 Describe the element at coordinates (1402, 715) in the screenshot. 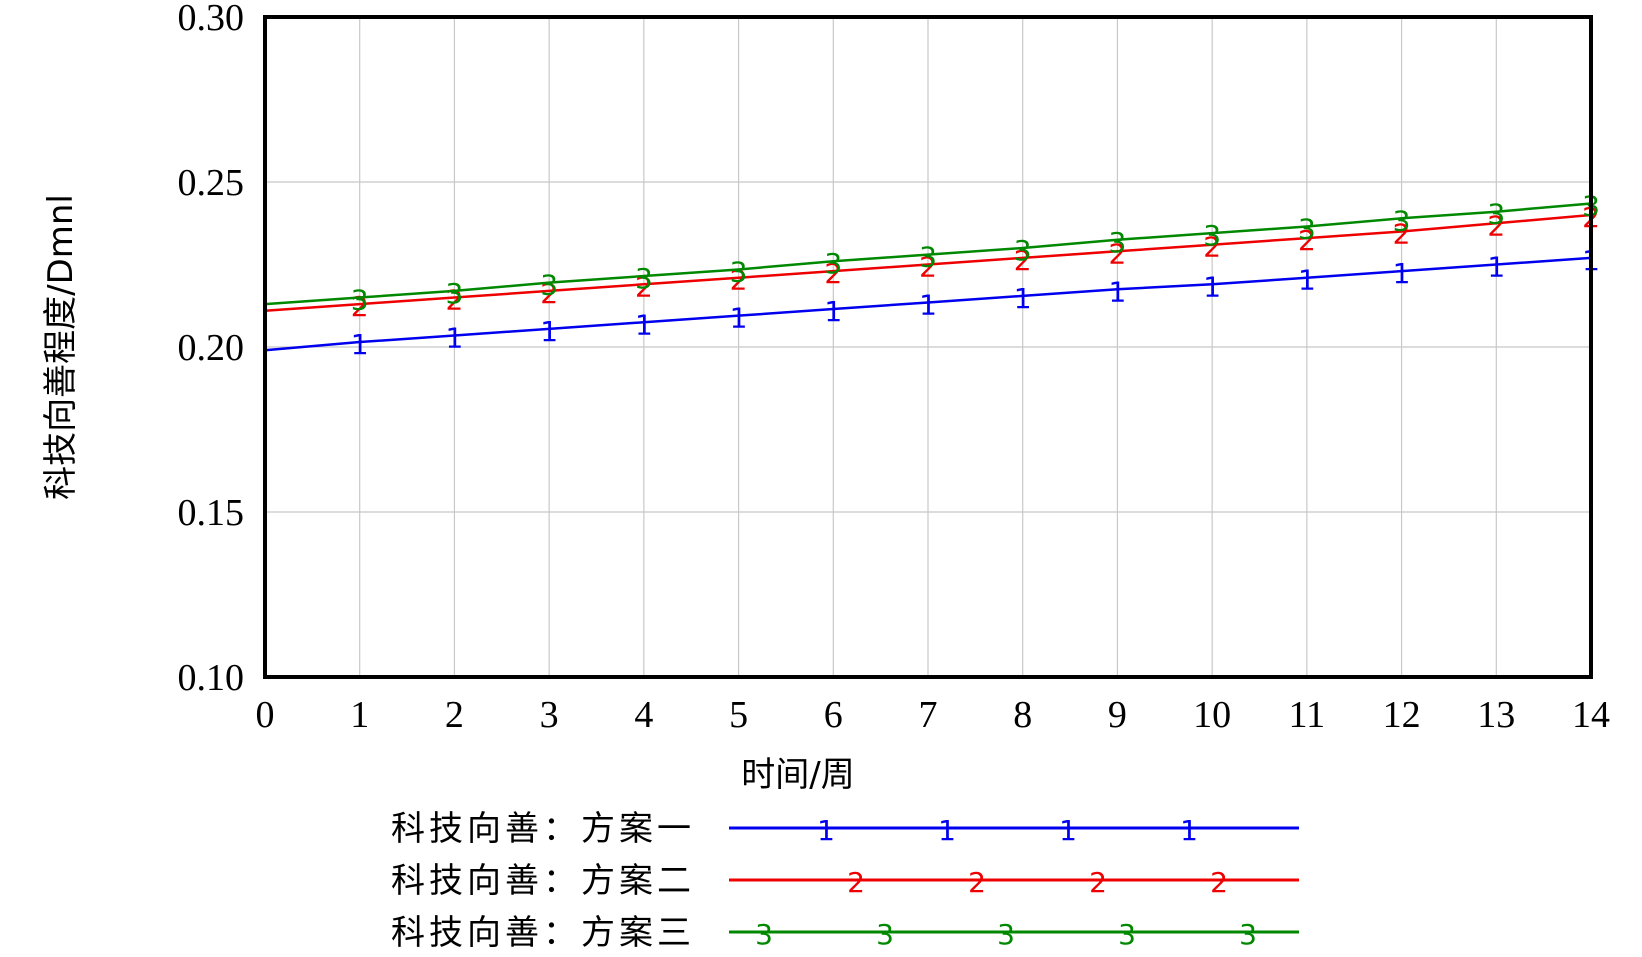

I see `x-tick-label: 12` at that location.